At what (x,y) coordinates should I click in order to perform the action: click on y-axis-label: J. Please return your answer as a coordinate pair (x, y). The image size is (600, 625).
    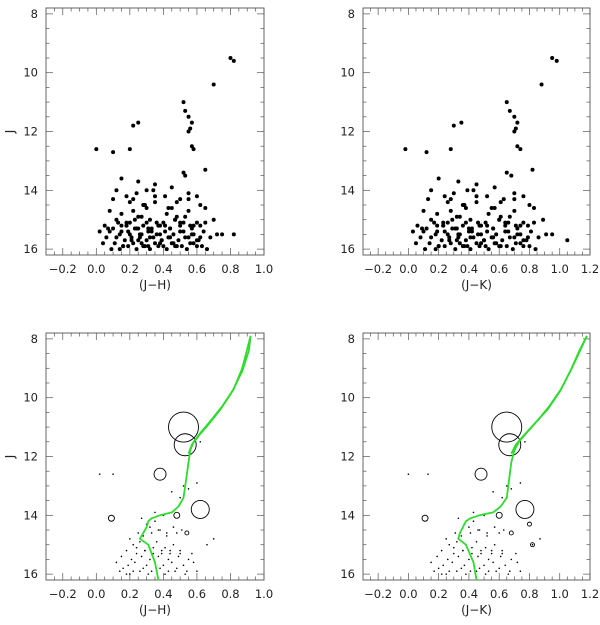
    Looking at the image, I should click on (10, 132).